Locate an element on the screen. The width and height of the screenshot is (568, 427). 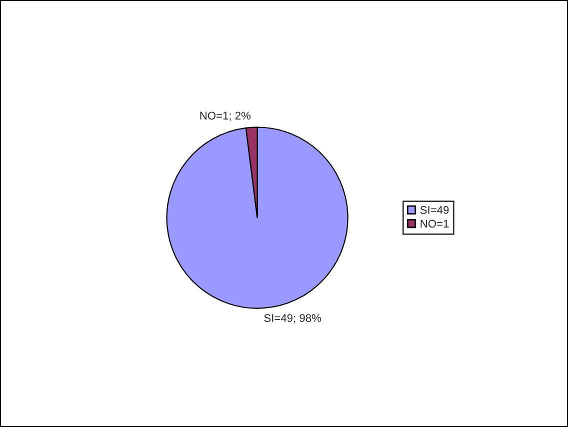
data-label: SI=49; 98% is located at coordinates (293, 319).